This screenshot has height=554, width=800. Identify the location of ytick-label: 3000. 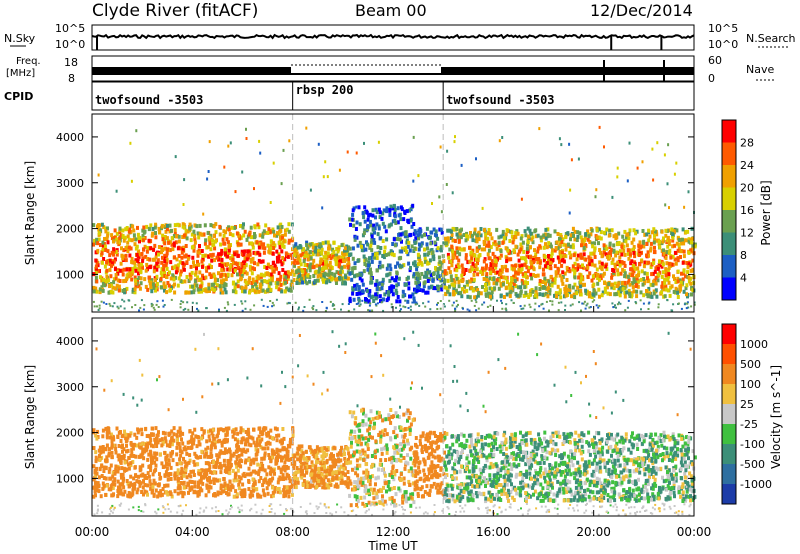
(70, 183).